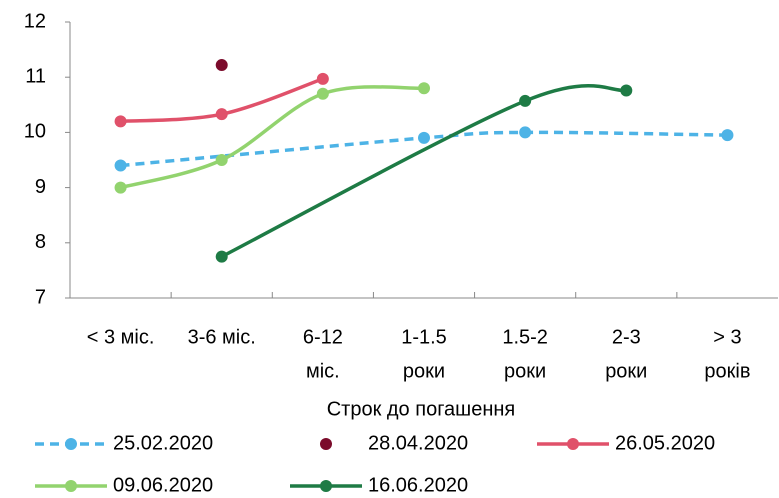  I want to click on x-tick-label: 1-1.5, so click(424, 337).